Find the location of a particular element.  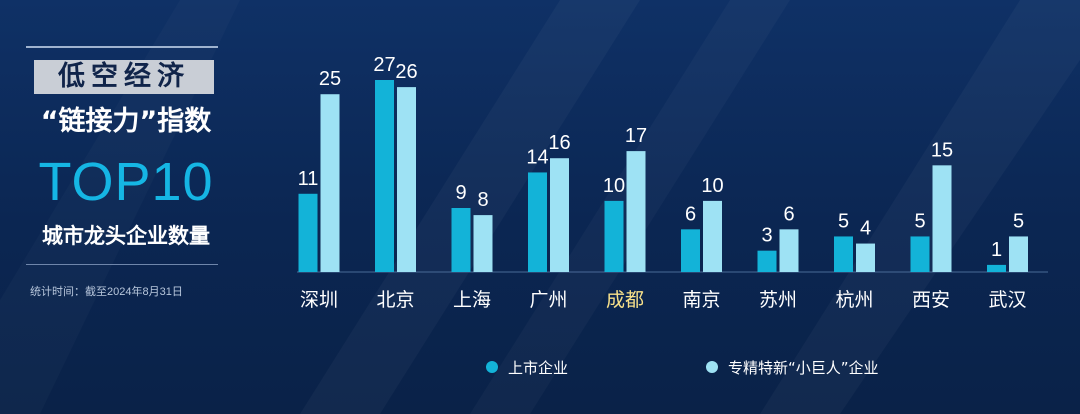

legend-swatch-listed is located at coordinates (492, 367).